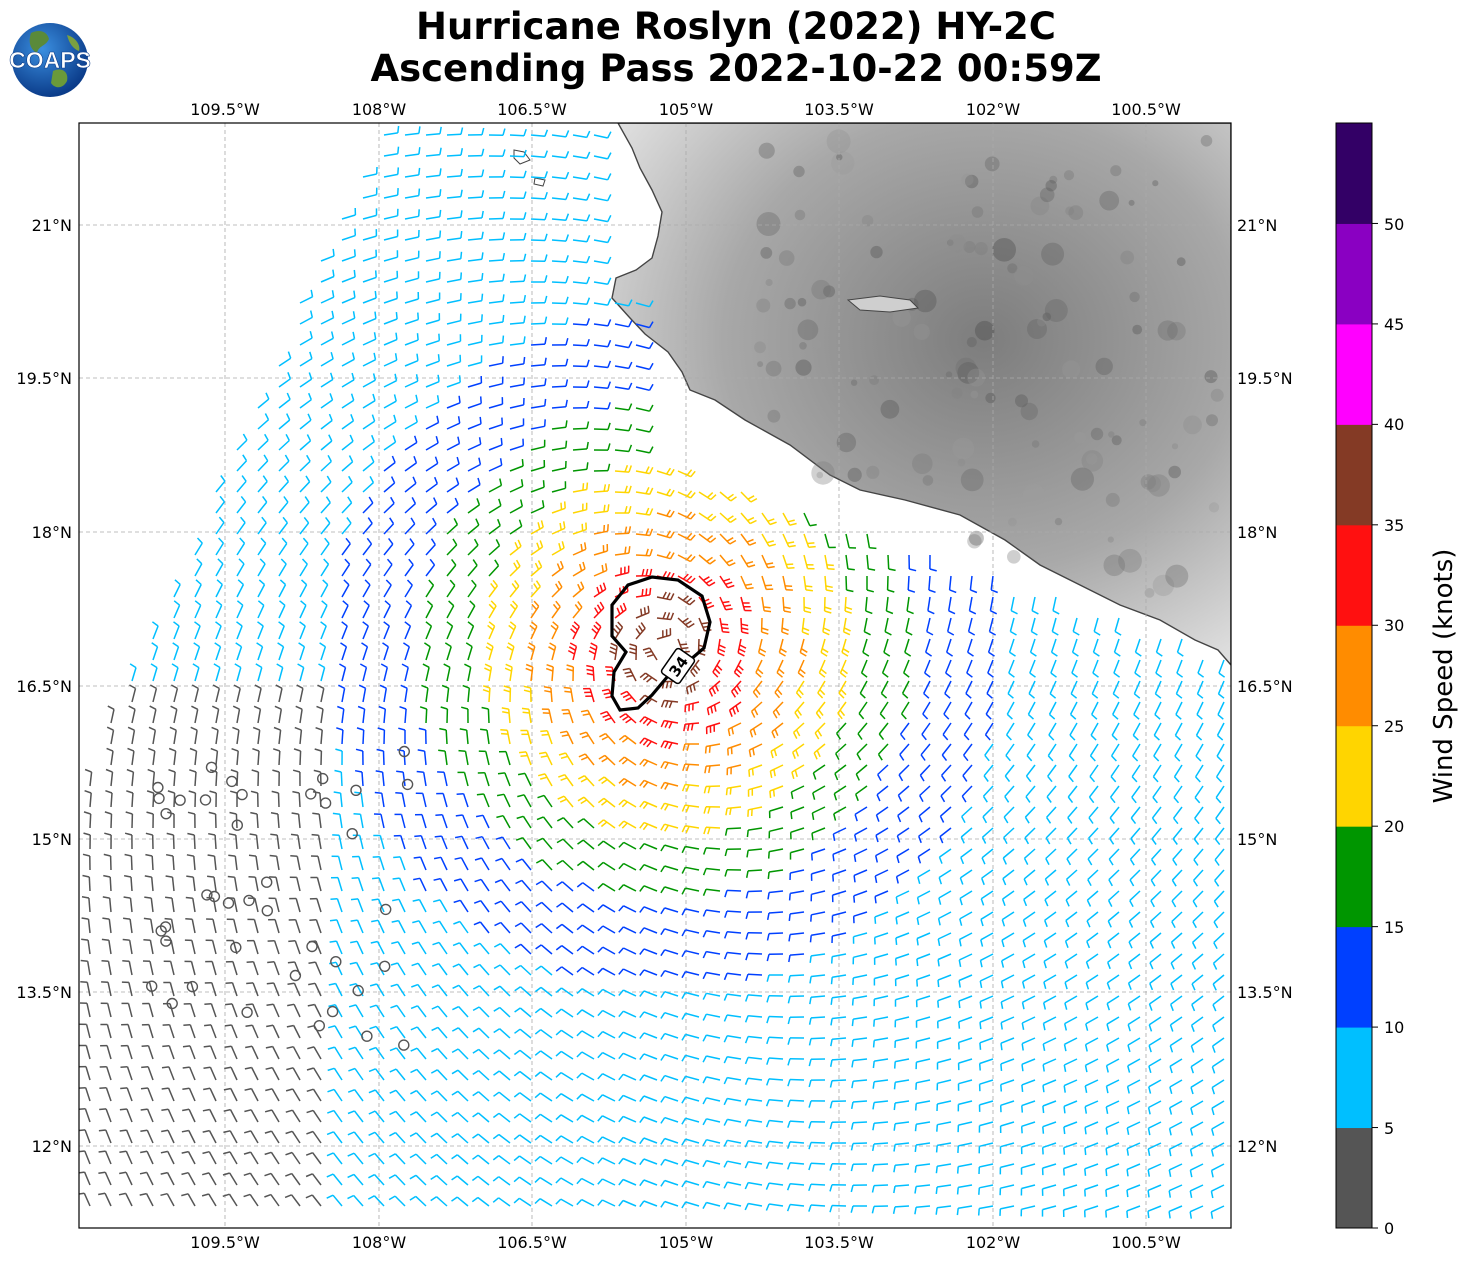 The height and width of the screenshot is (1264, 1472). What do you see at coordinates (1265, 992) in the screenshot?
I see `lat-tick-right-6: 13.5°N` at bounding box center [1265, 992].